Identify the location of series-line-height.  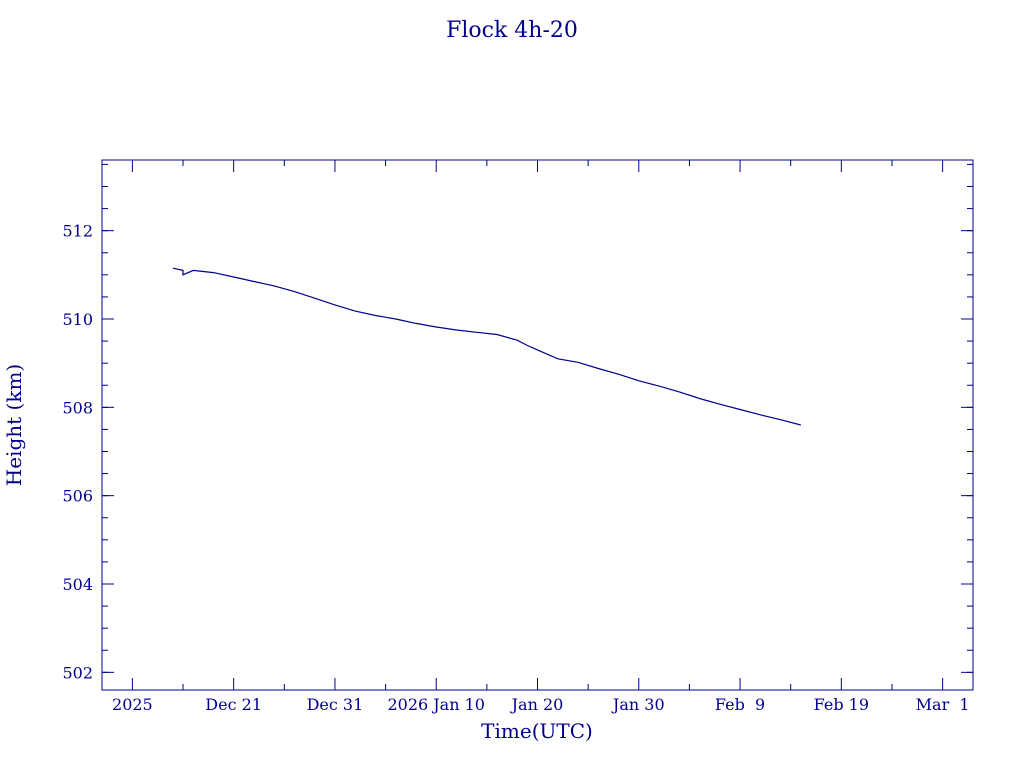
(486, 346).